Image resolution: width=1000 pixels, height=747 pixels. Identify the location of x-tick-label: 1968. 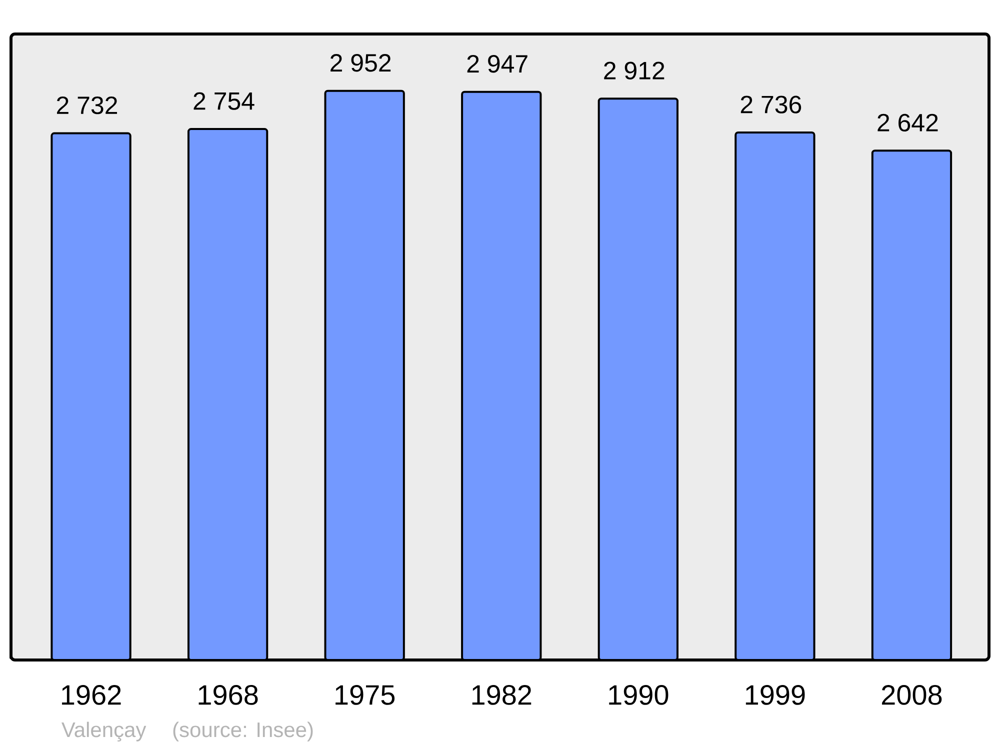
(228, 695).